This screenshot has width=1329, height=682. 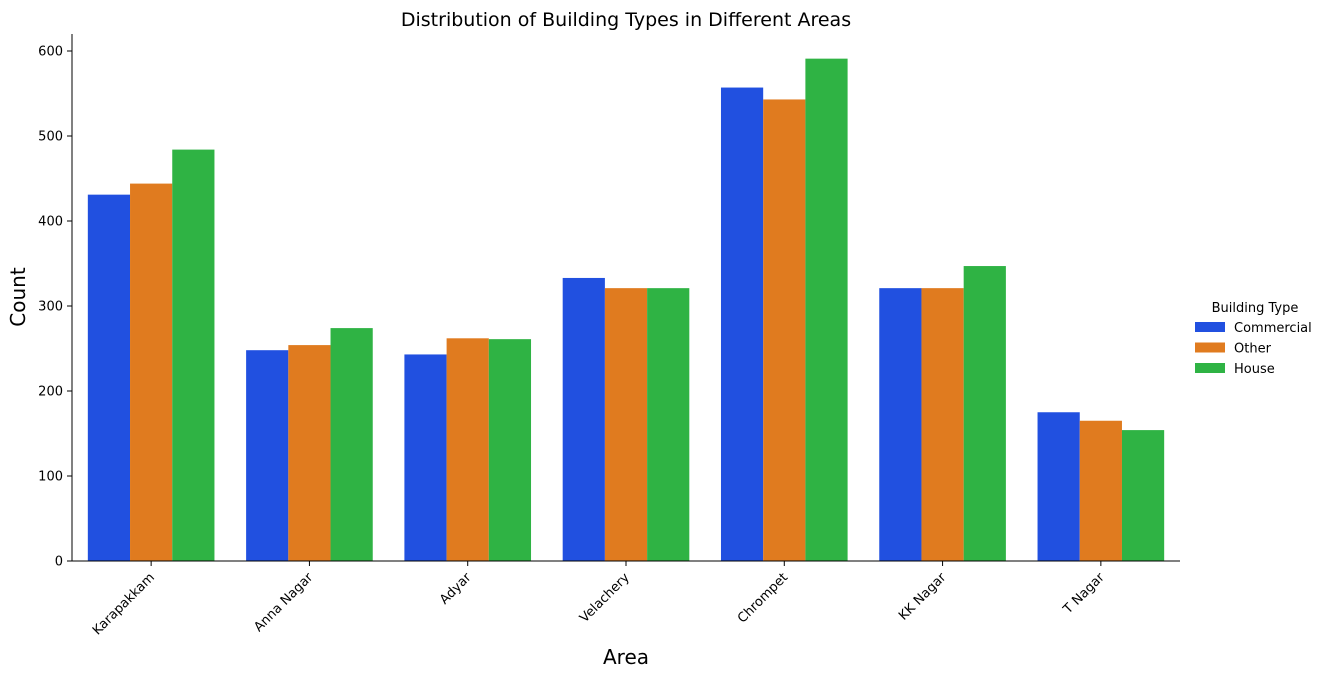 What do you see at coordinates (942, 424) in the screenshot?
I see `bar-other-kk-nagar` at bounding box center [942, 424].